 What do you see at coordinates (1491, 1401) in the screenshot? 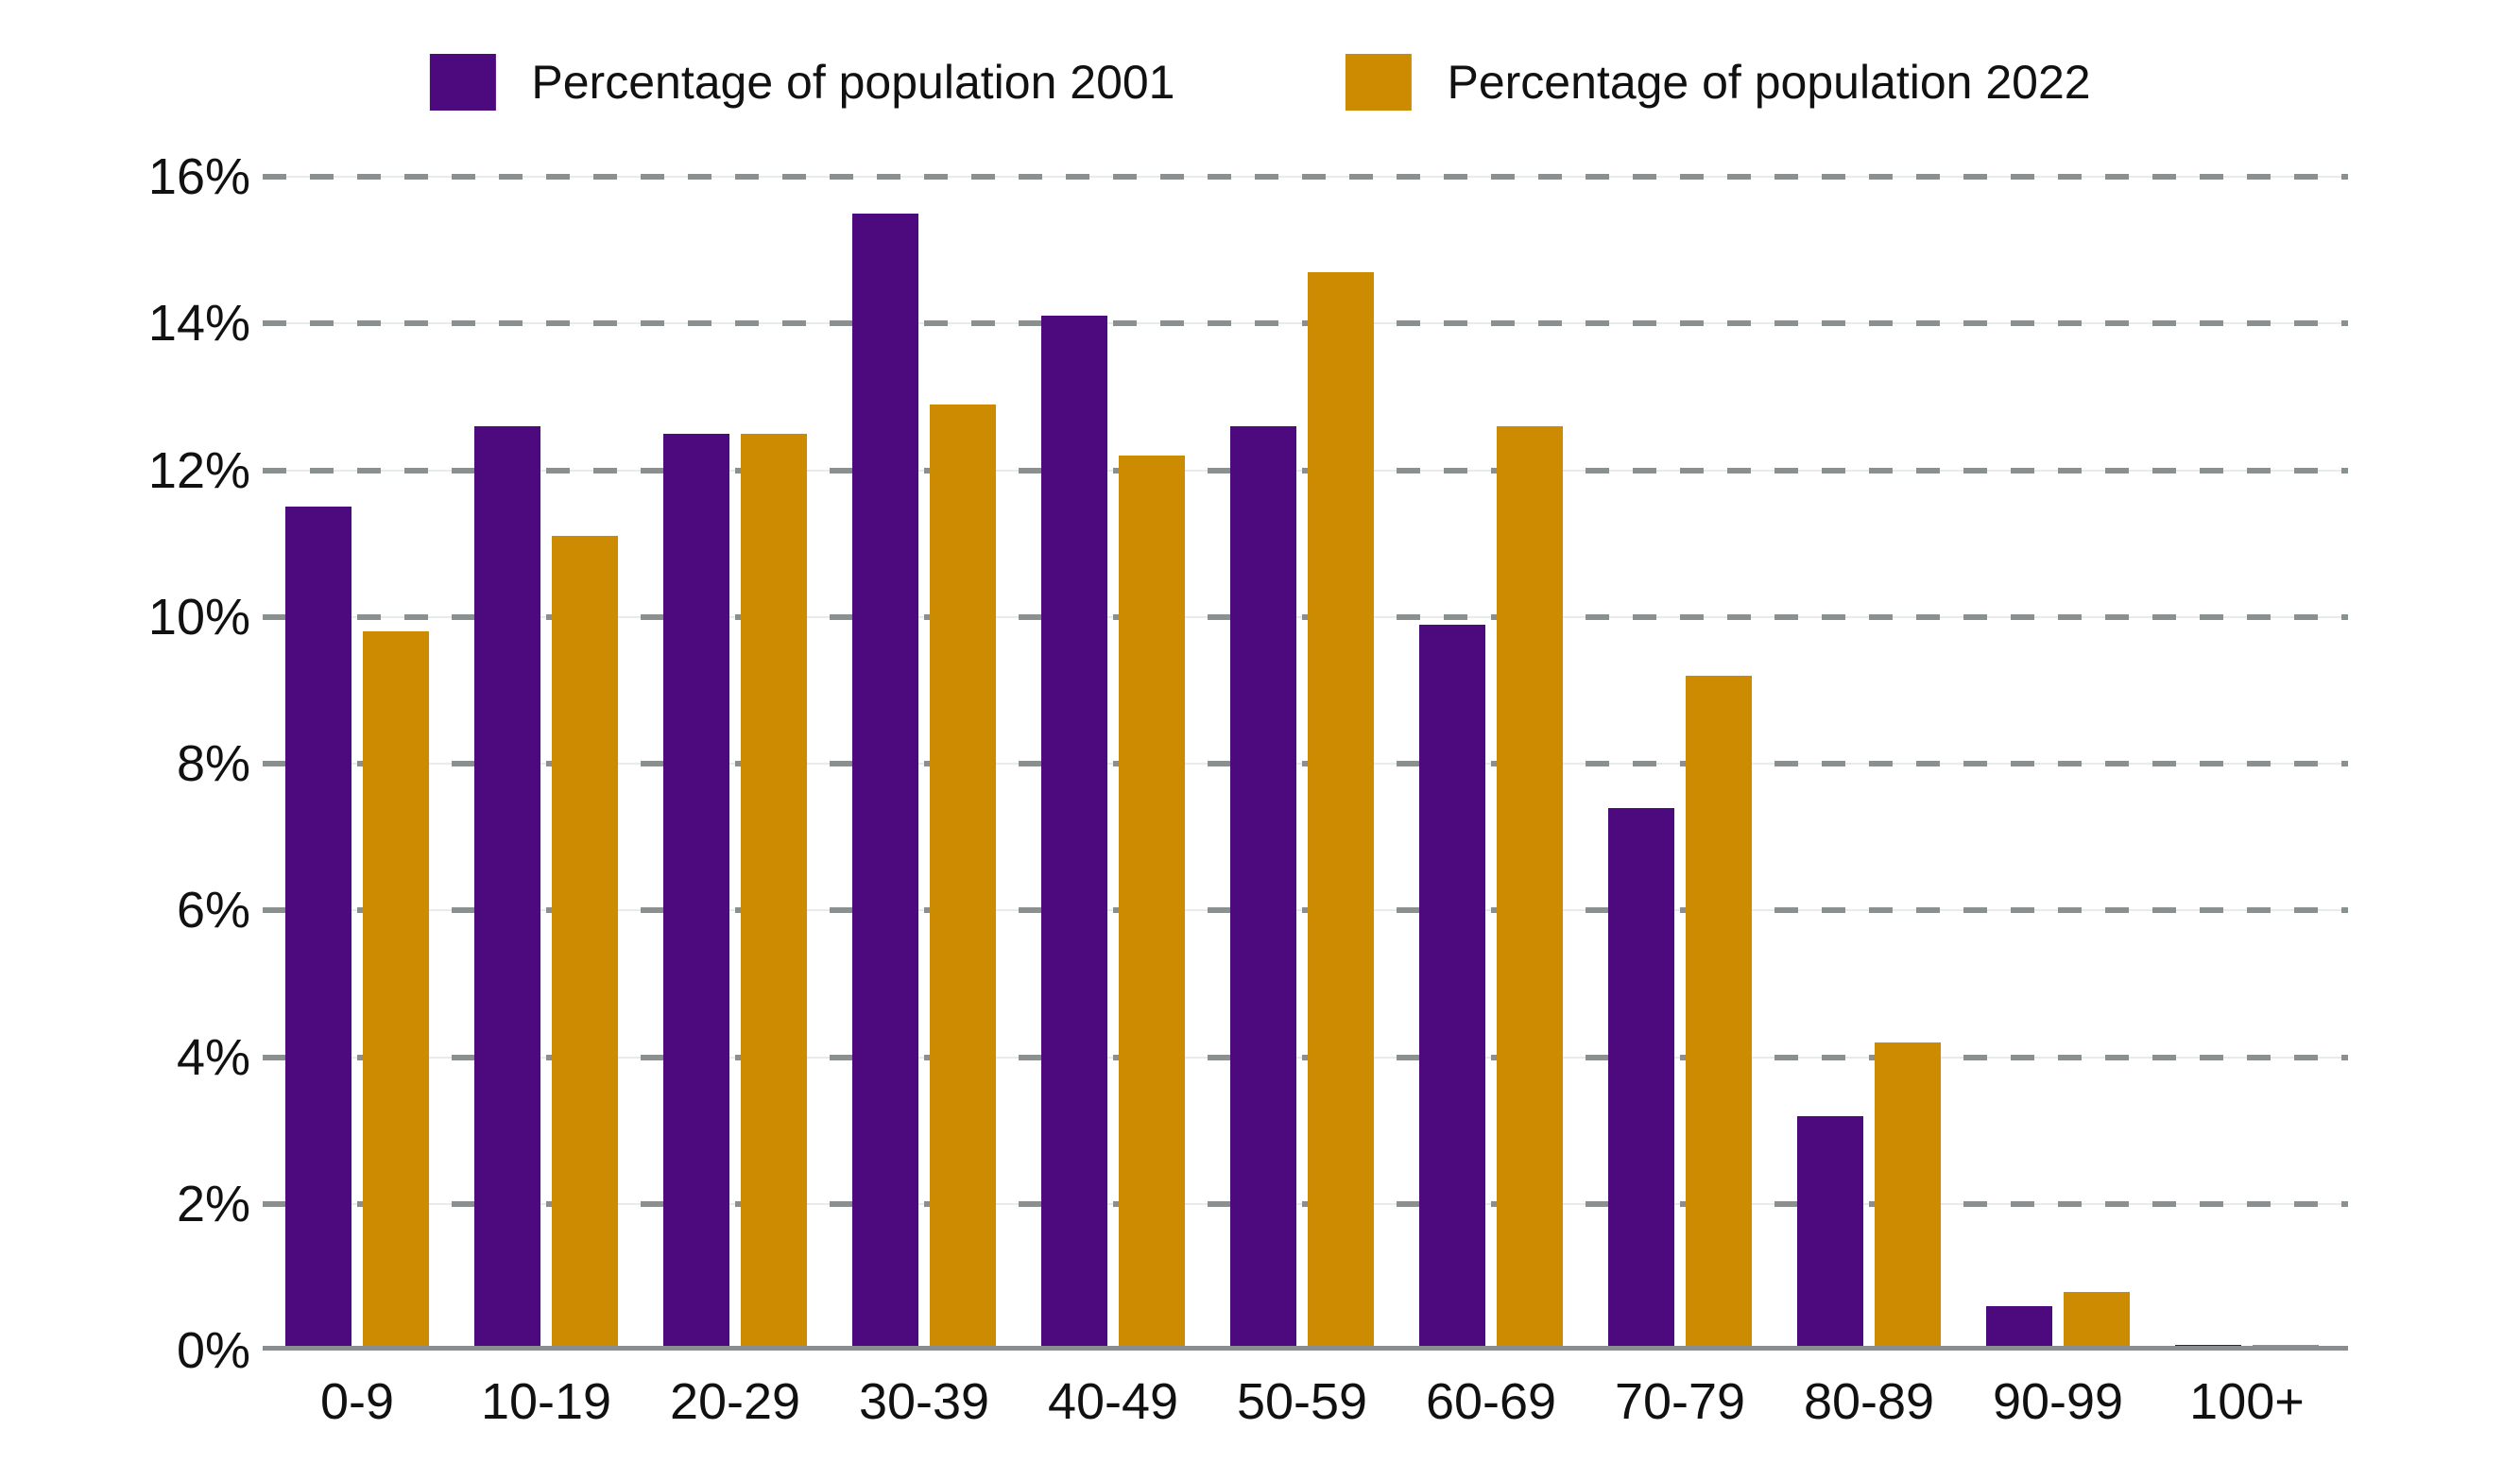
I see `x-axis-label: 60-69` at bounding box center [1491, 1401].